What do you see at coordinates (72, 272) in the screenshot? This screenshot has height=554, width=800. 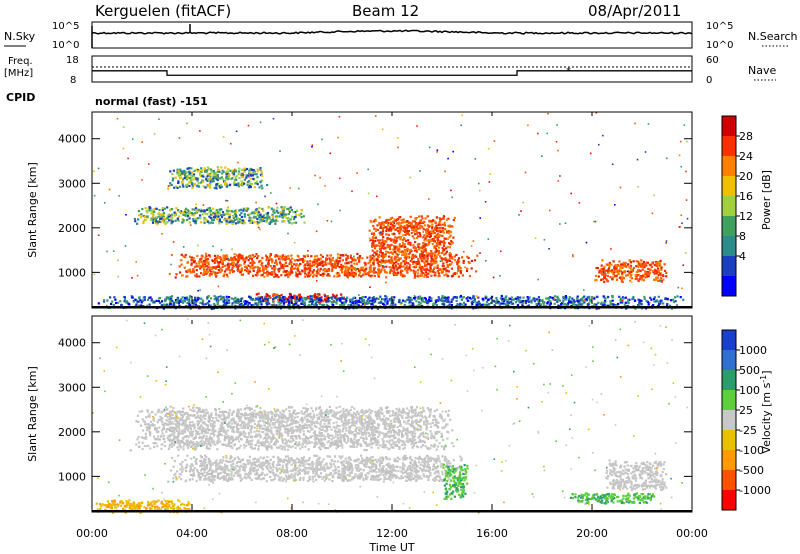 I see `y-tick-label: 1000` at bounding box center [72, 272].